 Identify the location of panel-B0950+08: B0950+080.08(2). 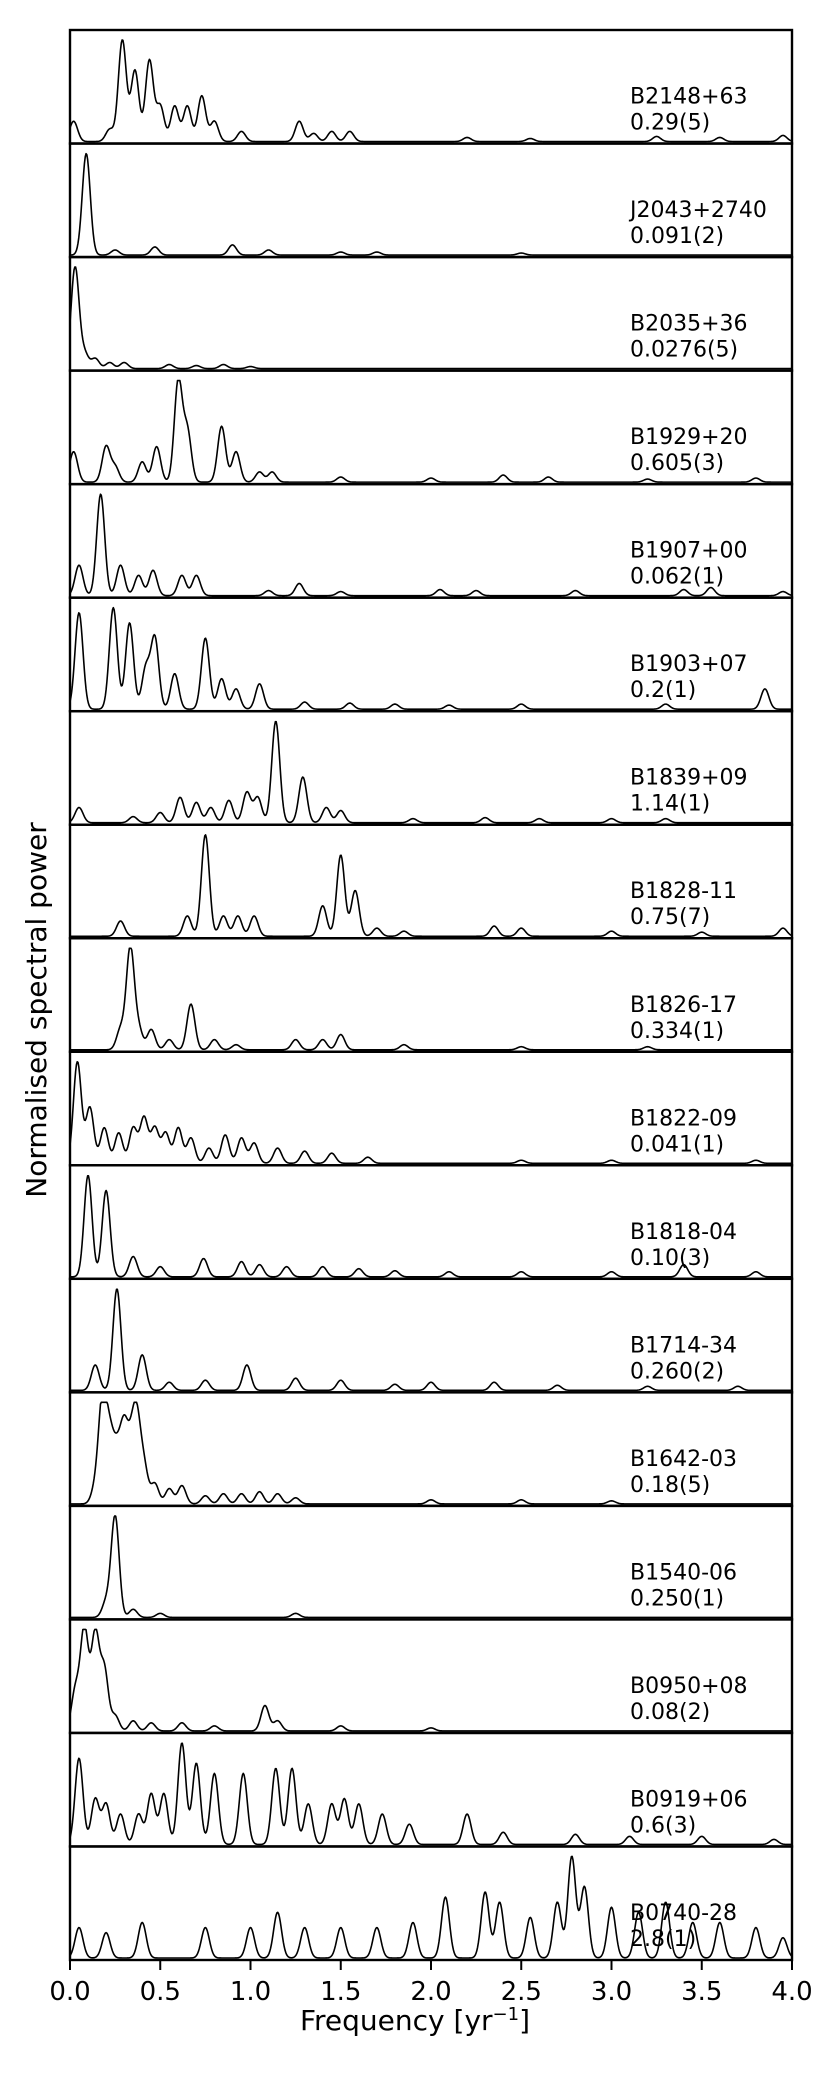
(431, 1676).